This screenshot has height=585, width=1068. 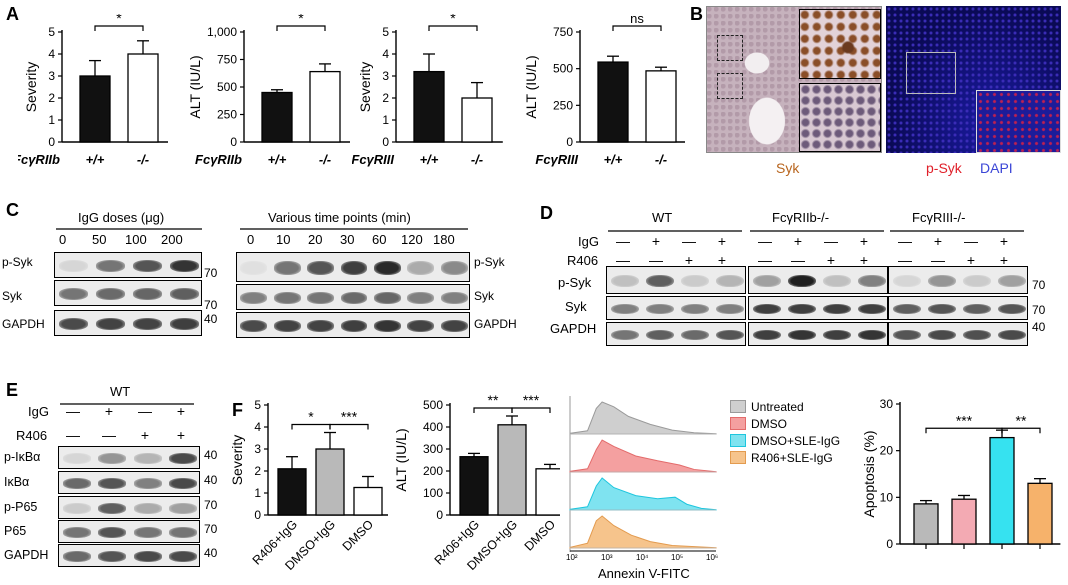 I want to click on group-label: FcγRIII, so click(x=373, y=159).